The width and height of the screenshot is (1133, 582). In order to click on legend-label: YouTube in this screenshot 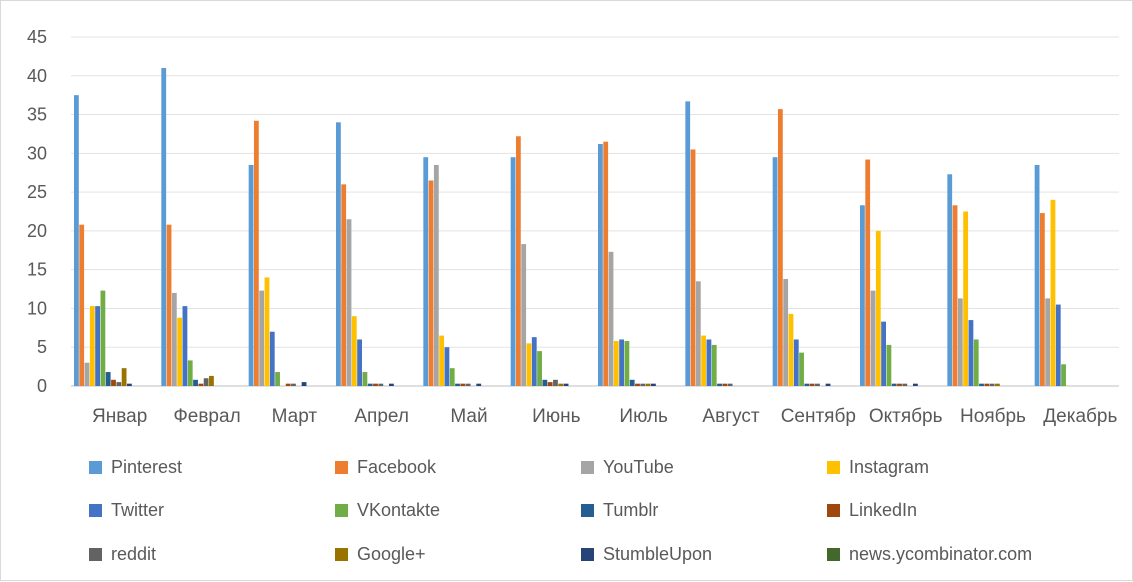, I will do `click(638, 467)`.